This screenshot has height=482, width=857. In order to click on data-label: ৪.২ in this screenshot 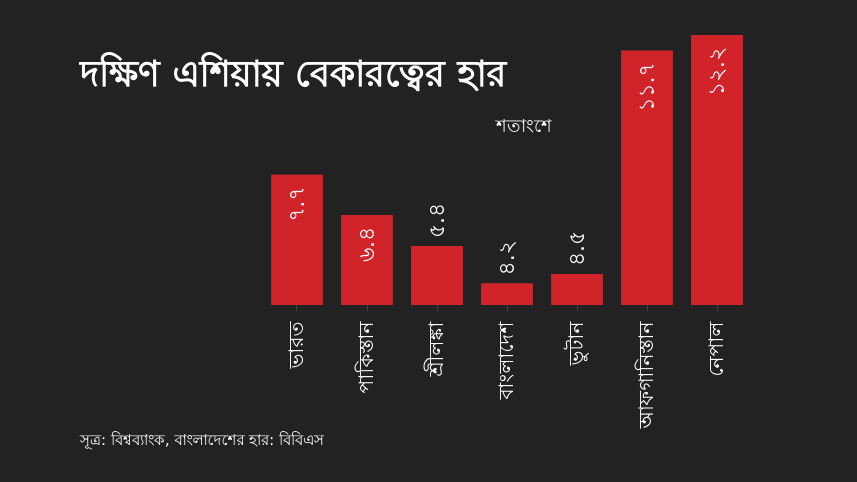, I will do `click(507, 258)`.